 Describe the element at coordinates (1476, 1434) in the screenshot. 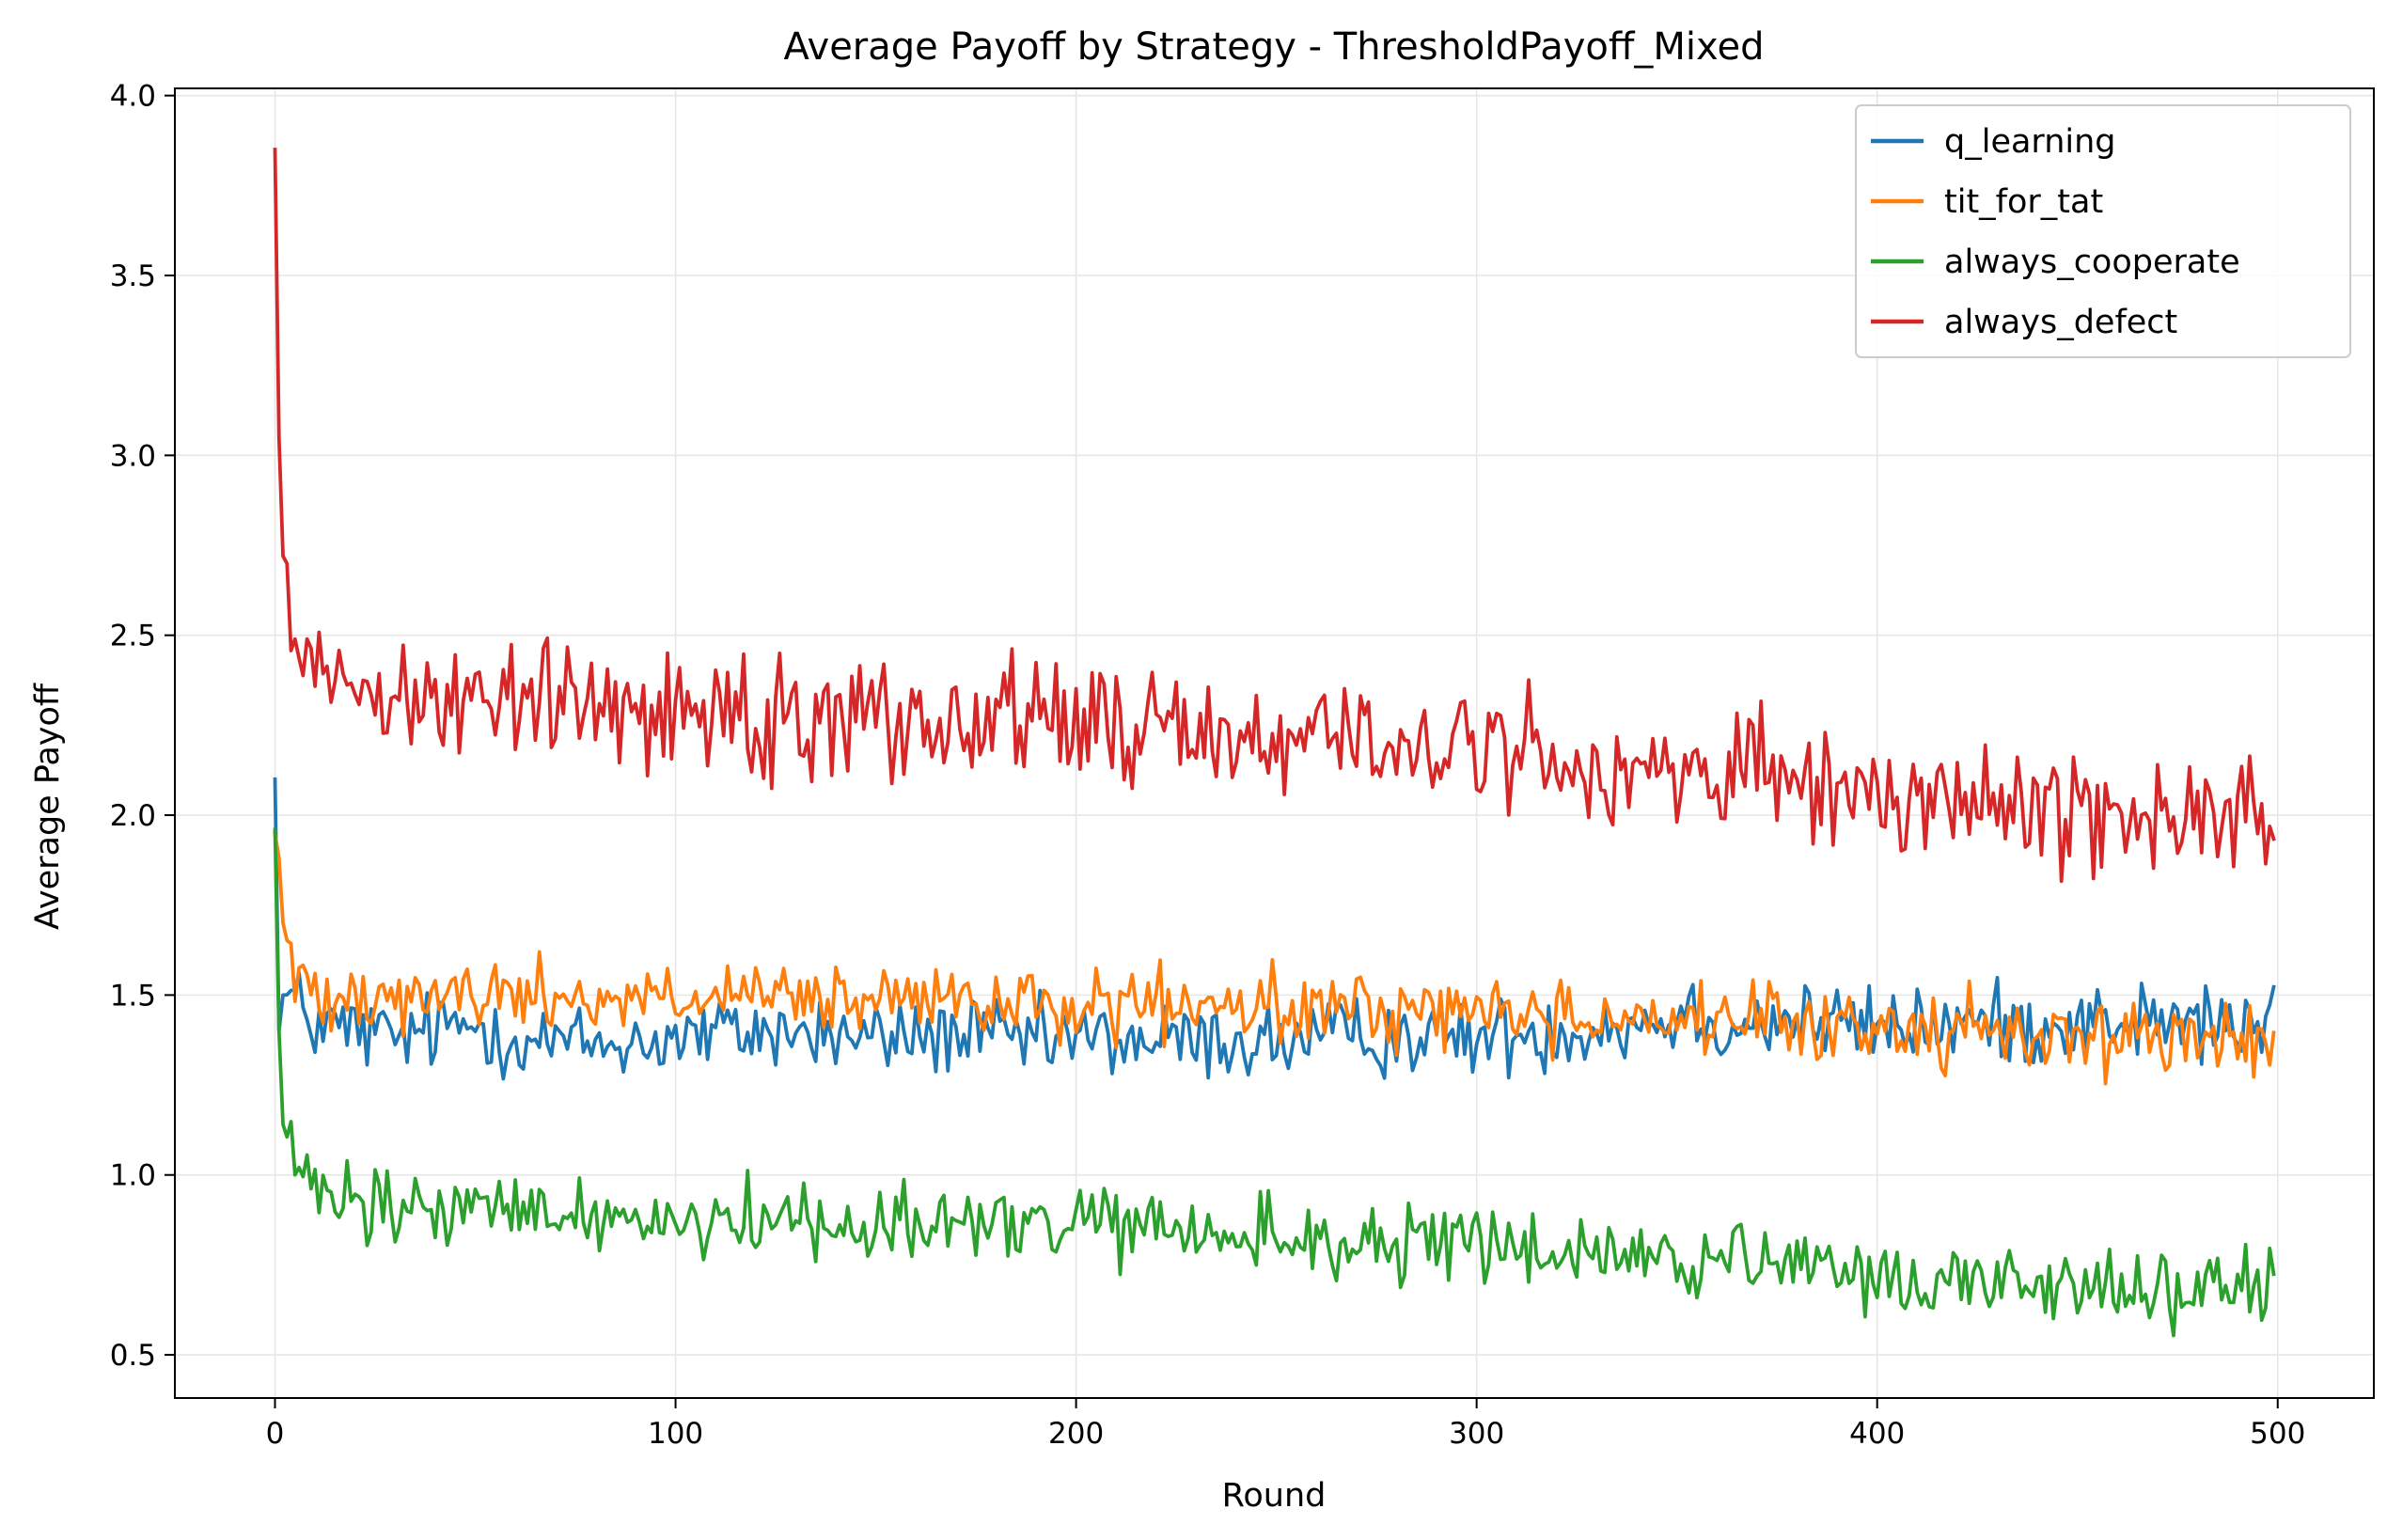

I see `x-tick-label: 300` at that location.